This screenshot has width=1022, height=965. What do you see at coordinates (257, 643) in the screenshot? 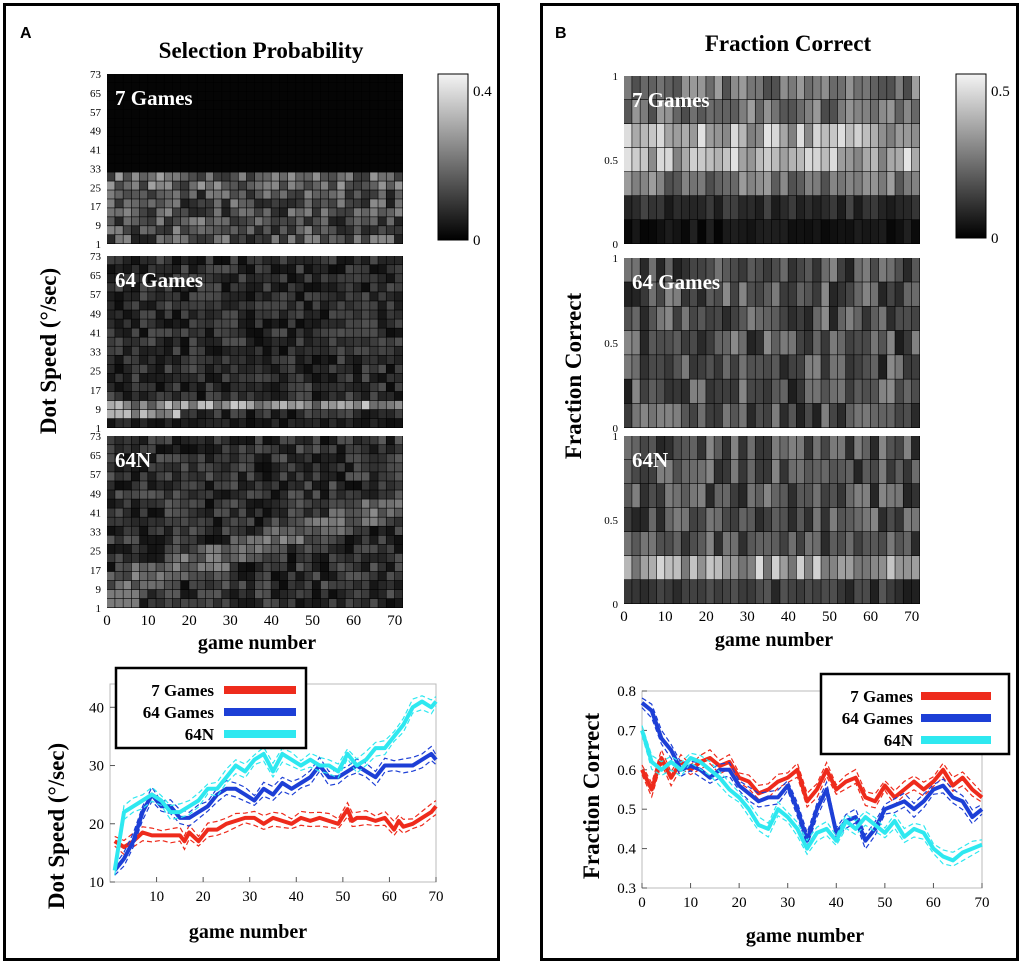
I see `heatmap-x-axis-label: game number` at bounding box center [257, 643].